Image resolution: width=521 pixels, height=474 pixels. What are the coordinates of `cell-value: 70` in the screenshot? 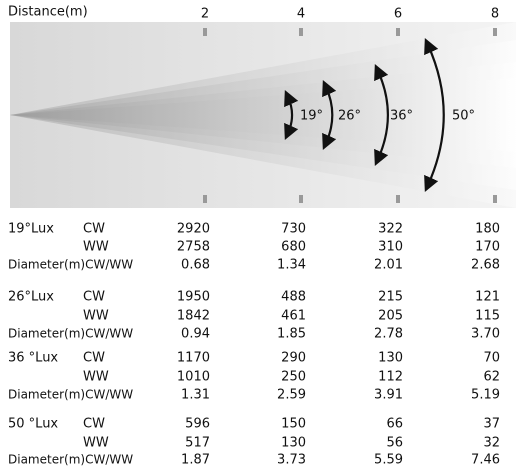 It's located at (491, 358).